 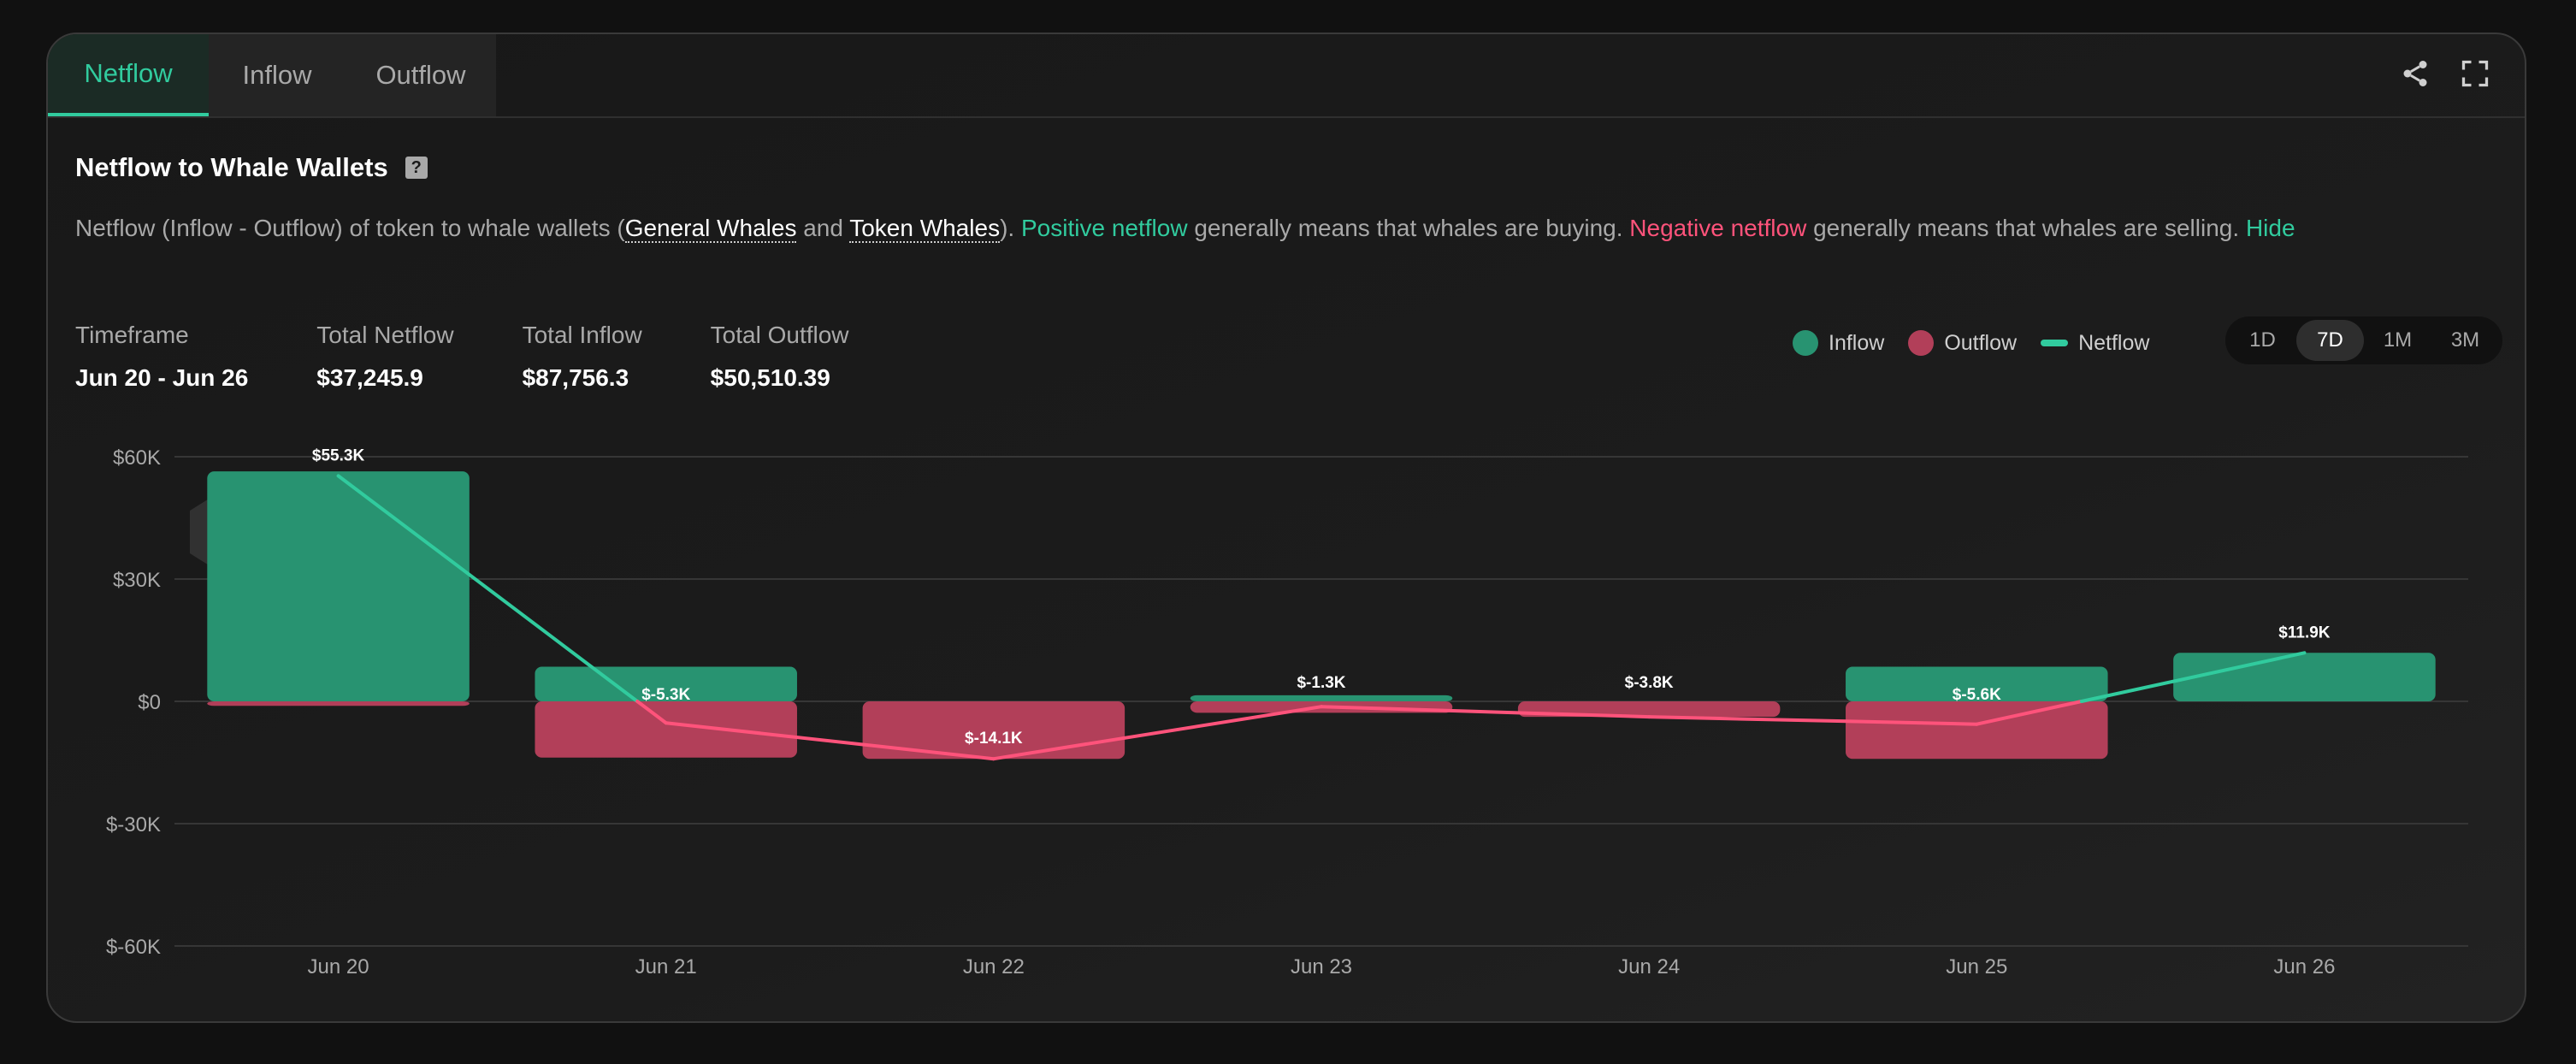 What do you see at coordinates (994, 739) in the screenshot?
I see `data-label: $-14.1K` at bounding box center [994, 739].